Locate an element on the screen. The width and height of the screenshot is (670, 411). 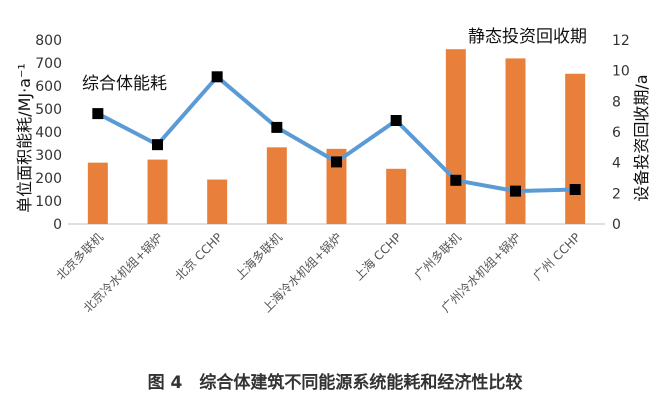
annotation-bar-series: 静态投资回收期 is located at coordinates (527, 37).